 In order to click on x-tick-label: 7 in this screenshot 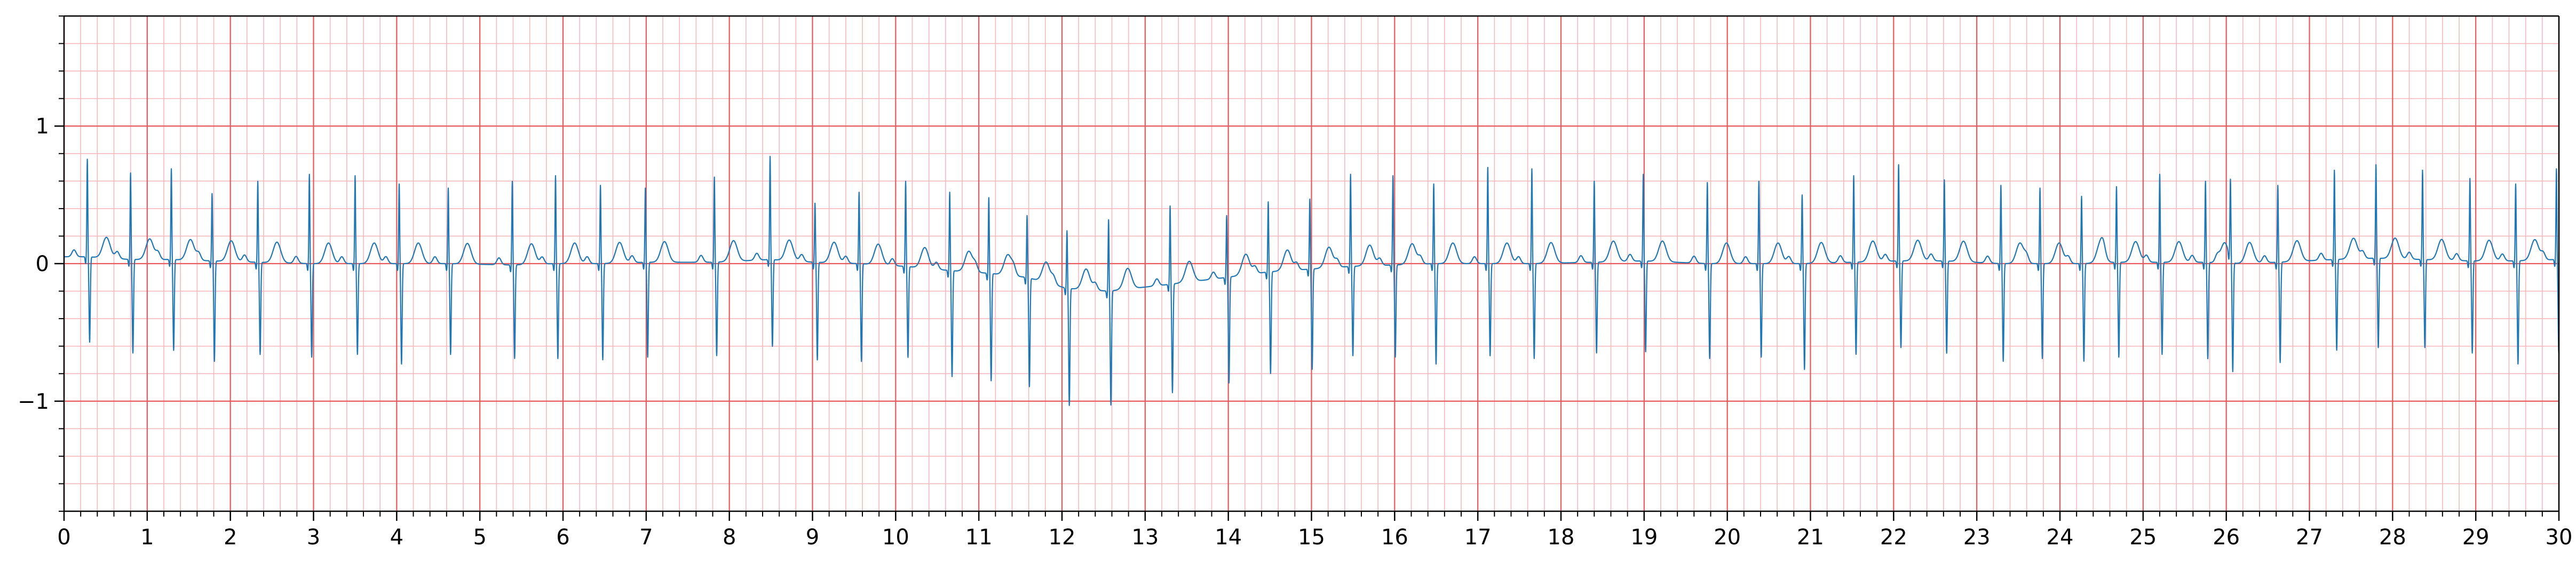, I will do `click(646, 537)`.